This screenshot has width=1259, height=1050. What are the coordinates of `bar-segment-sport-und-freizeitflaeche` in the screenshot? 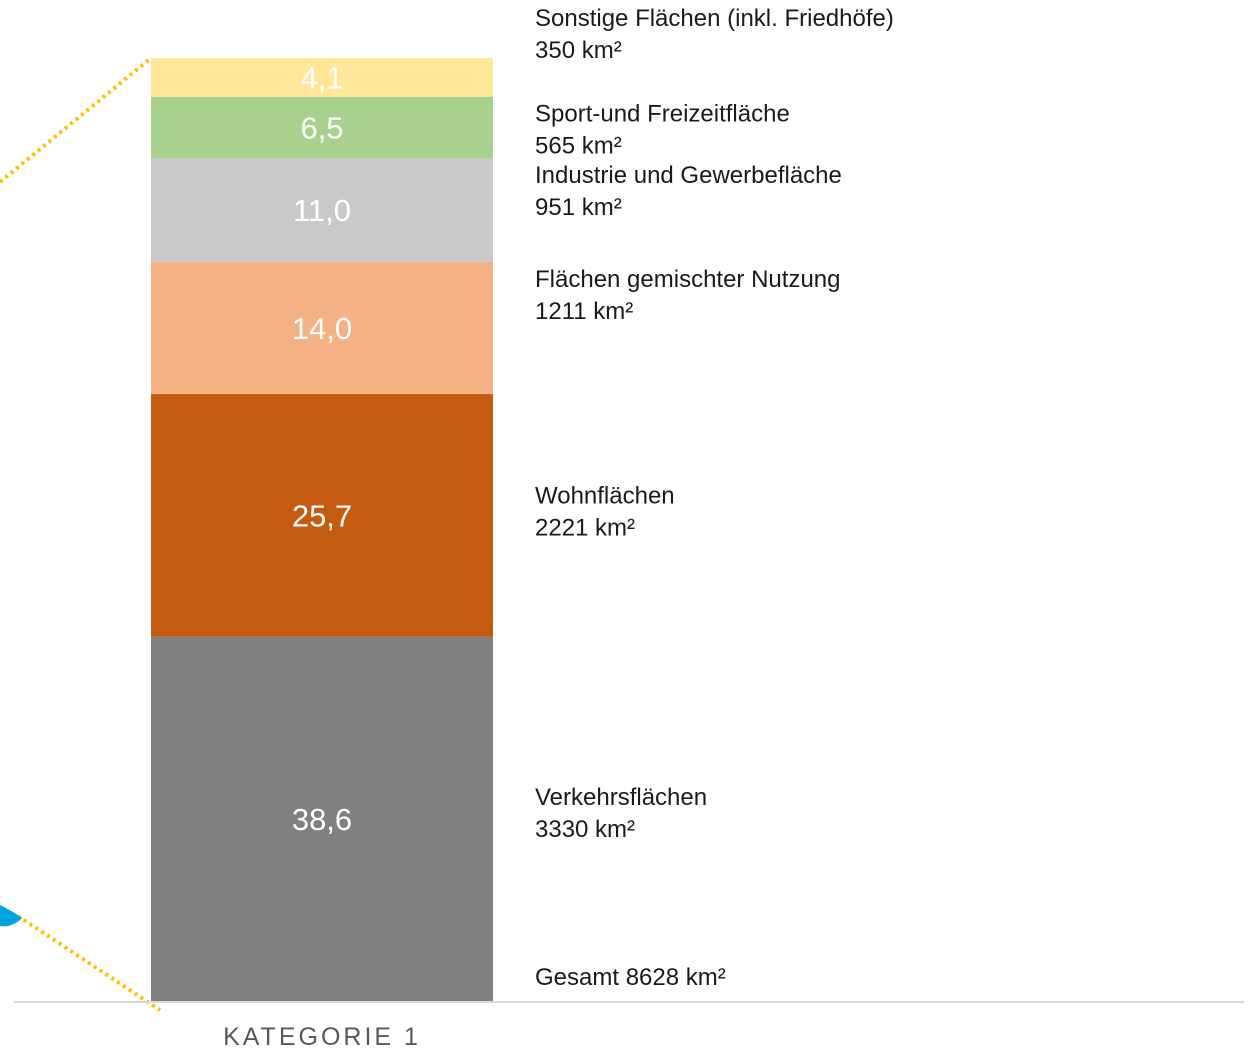 It's located at (322, 127).